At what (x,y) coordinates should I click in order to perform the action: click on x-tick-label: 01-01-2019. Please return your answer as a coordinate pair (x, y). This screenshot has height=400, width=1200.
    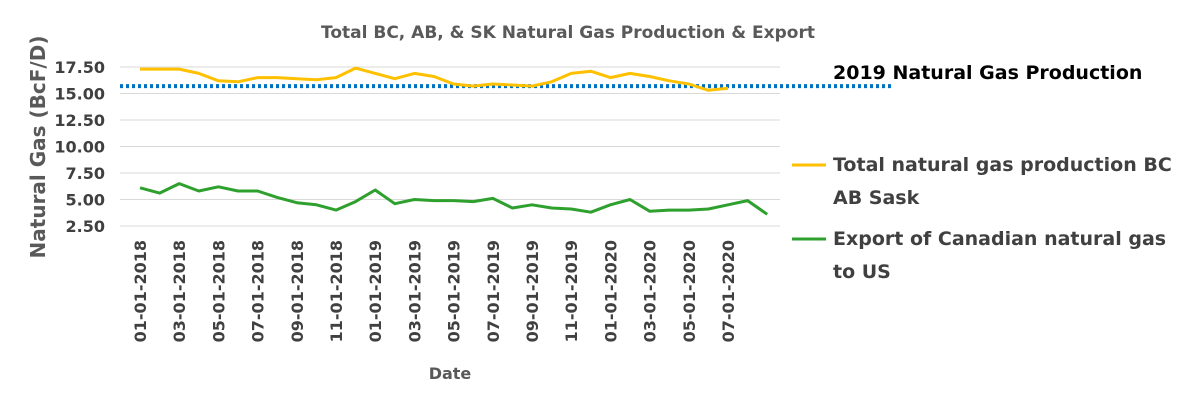
    Looking at the image, I should click on (375, 291).